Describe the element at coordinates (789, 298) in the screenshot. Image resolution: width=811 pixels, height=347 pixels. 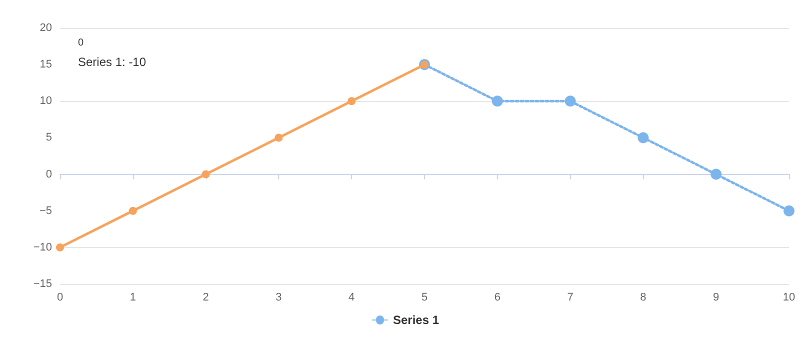
I see `x-tick-label: 10` at that location.